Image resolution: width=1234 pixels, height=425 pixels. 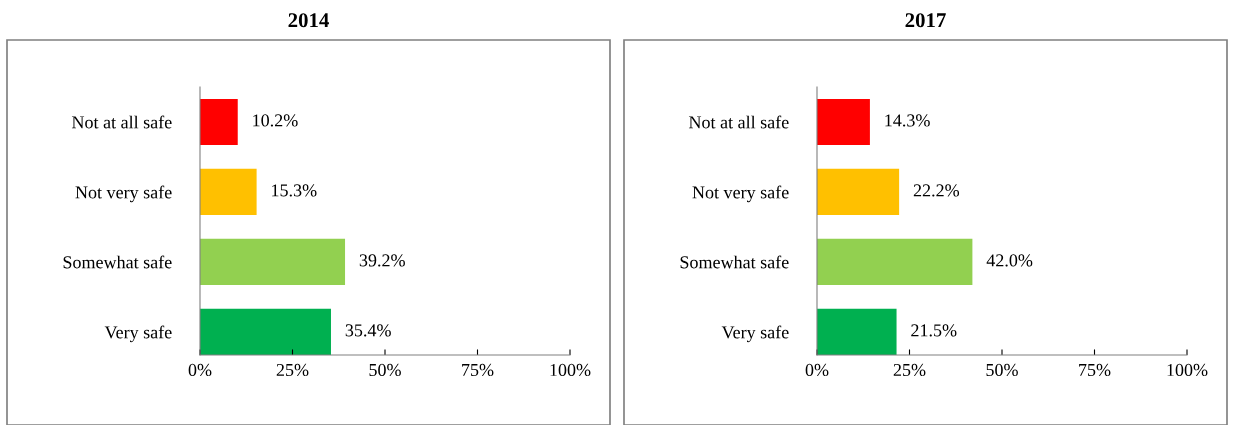 What do you see at coordinates (275, 120) in the screenshot?
I see `data-label: 10.2%` at bounding box center [275, 120].